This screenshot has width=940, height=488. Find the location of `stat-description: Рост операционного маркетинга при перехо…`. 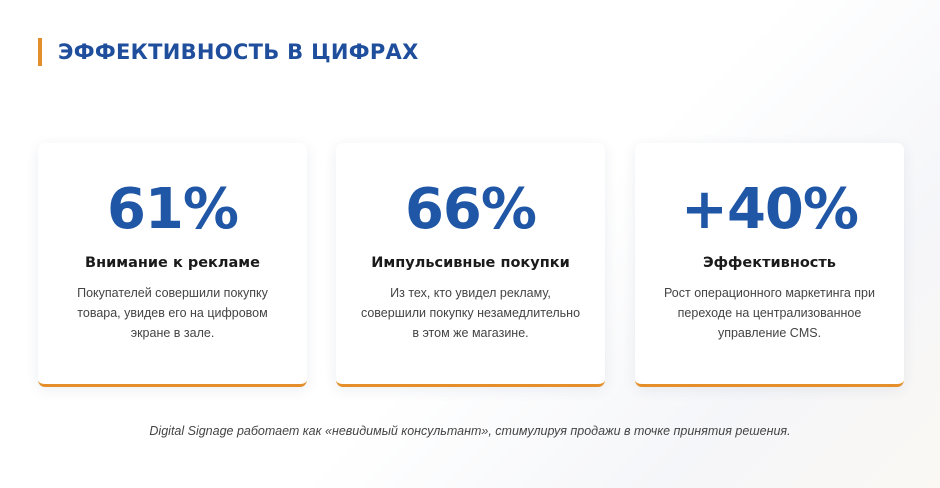

stat-description: Рост операционного маркетинга при перехо… is located at coordinates (769, 313).